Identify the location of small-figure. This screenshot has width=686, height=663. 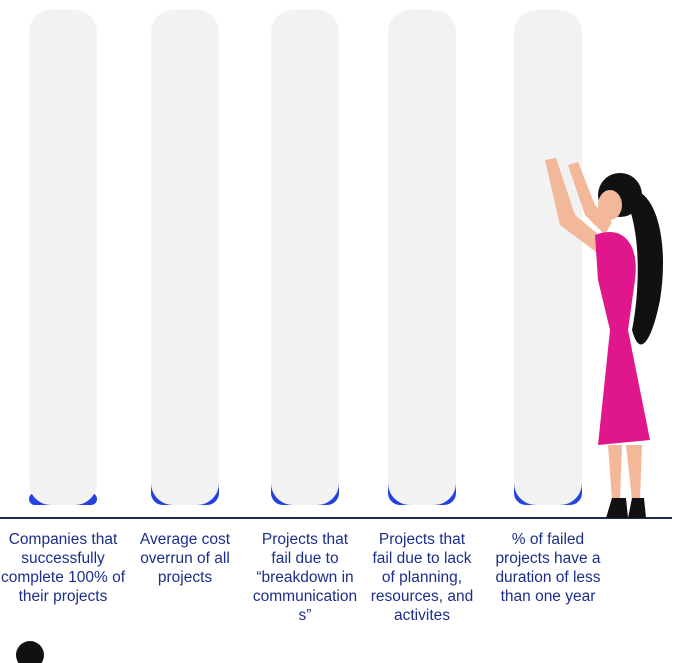
(30, 652).